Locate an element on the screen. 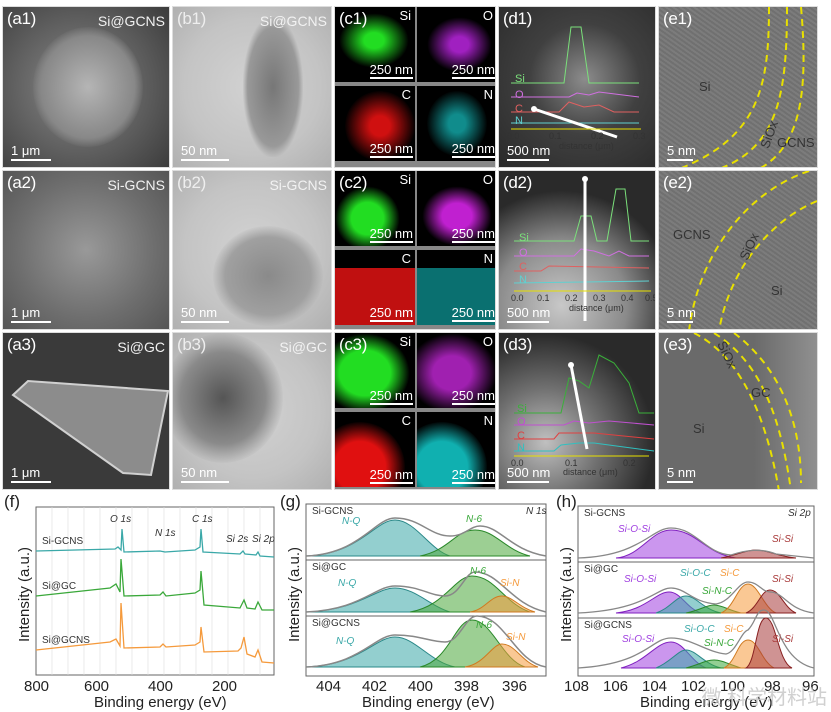 The width and height of the screenshot is (831, 712). core-level-label: N 1s is located at coordinates (536, 511).